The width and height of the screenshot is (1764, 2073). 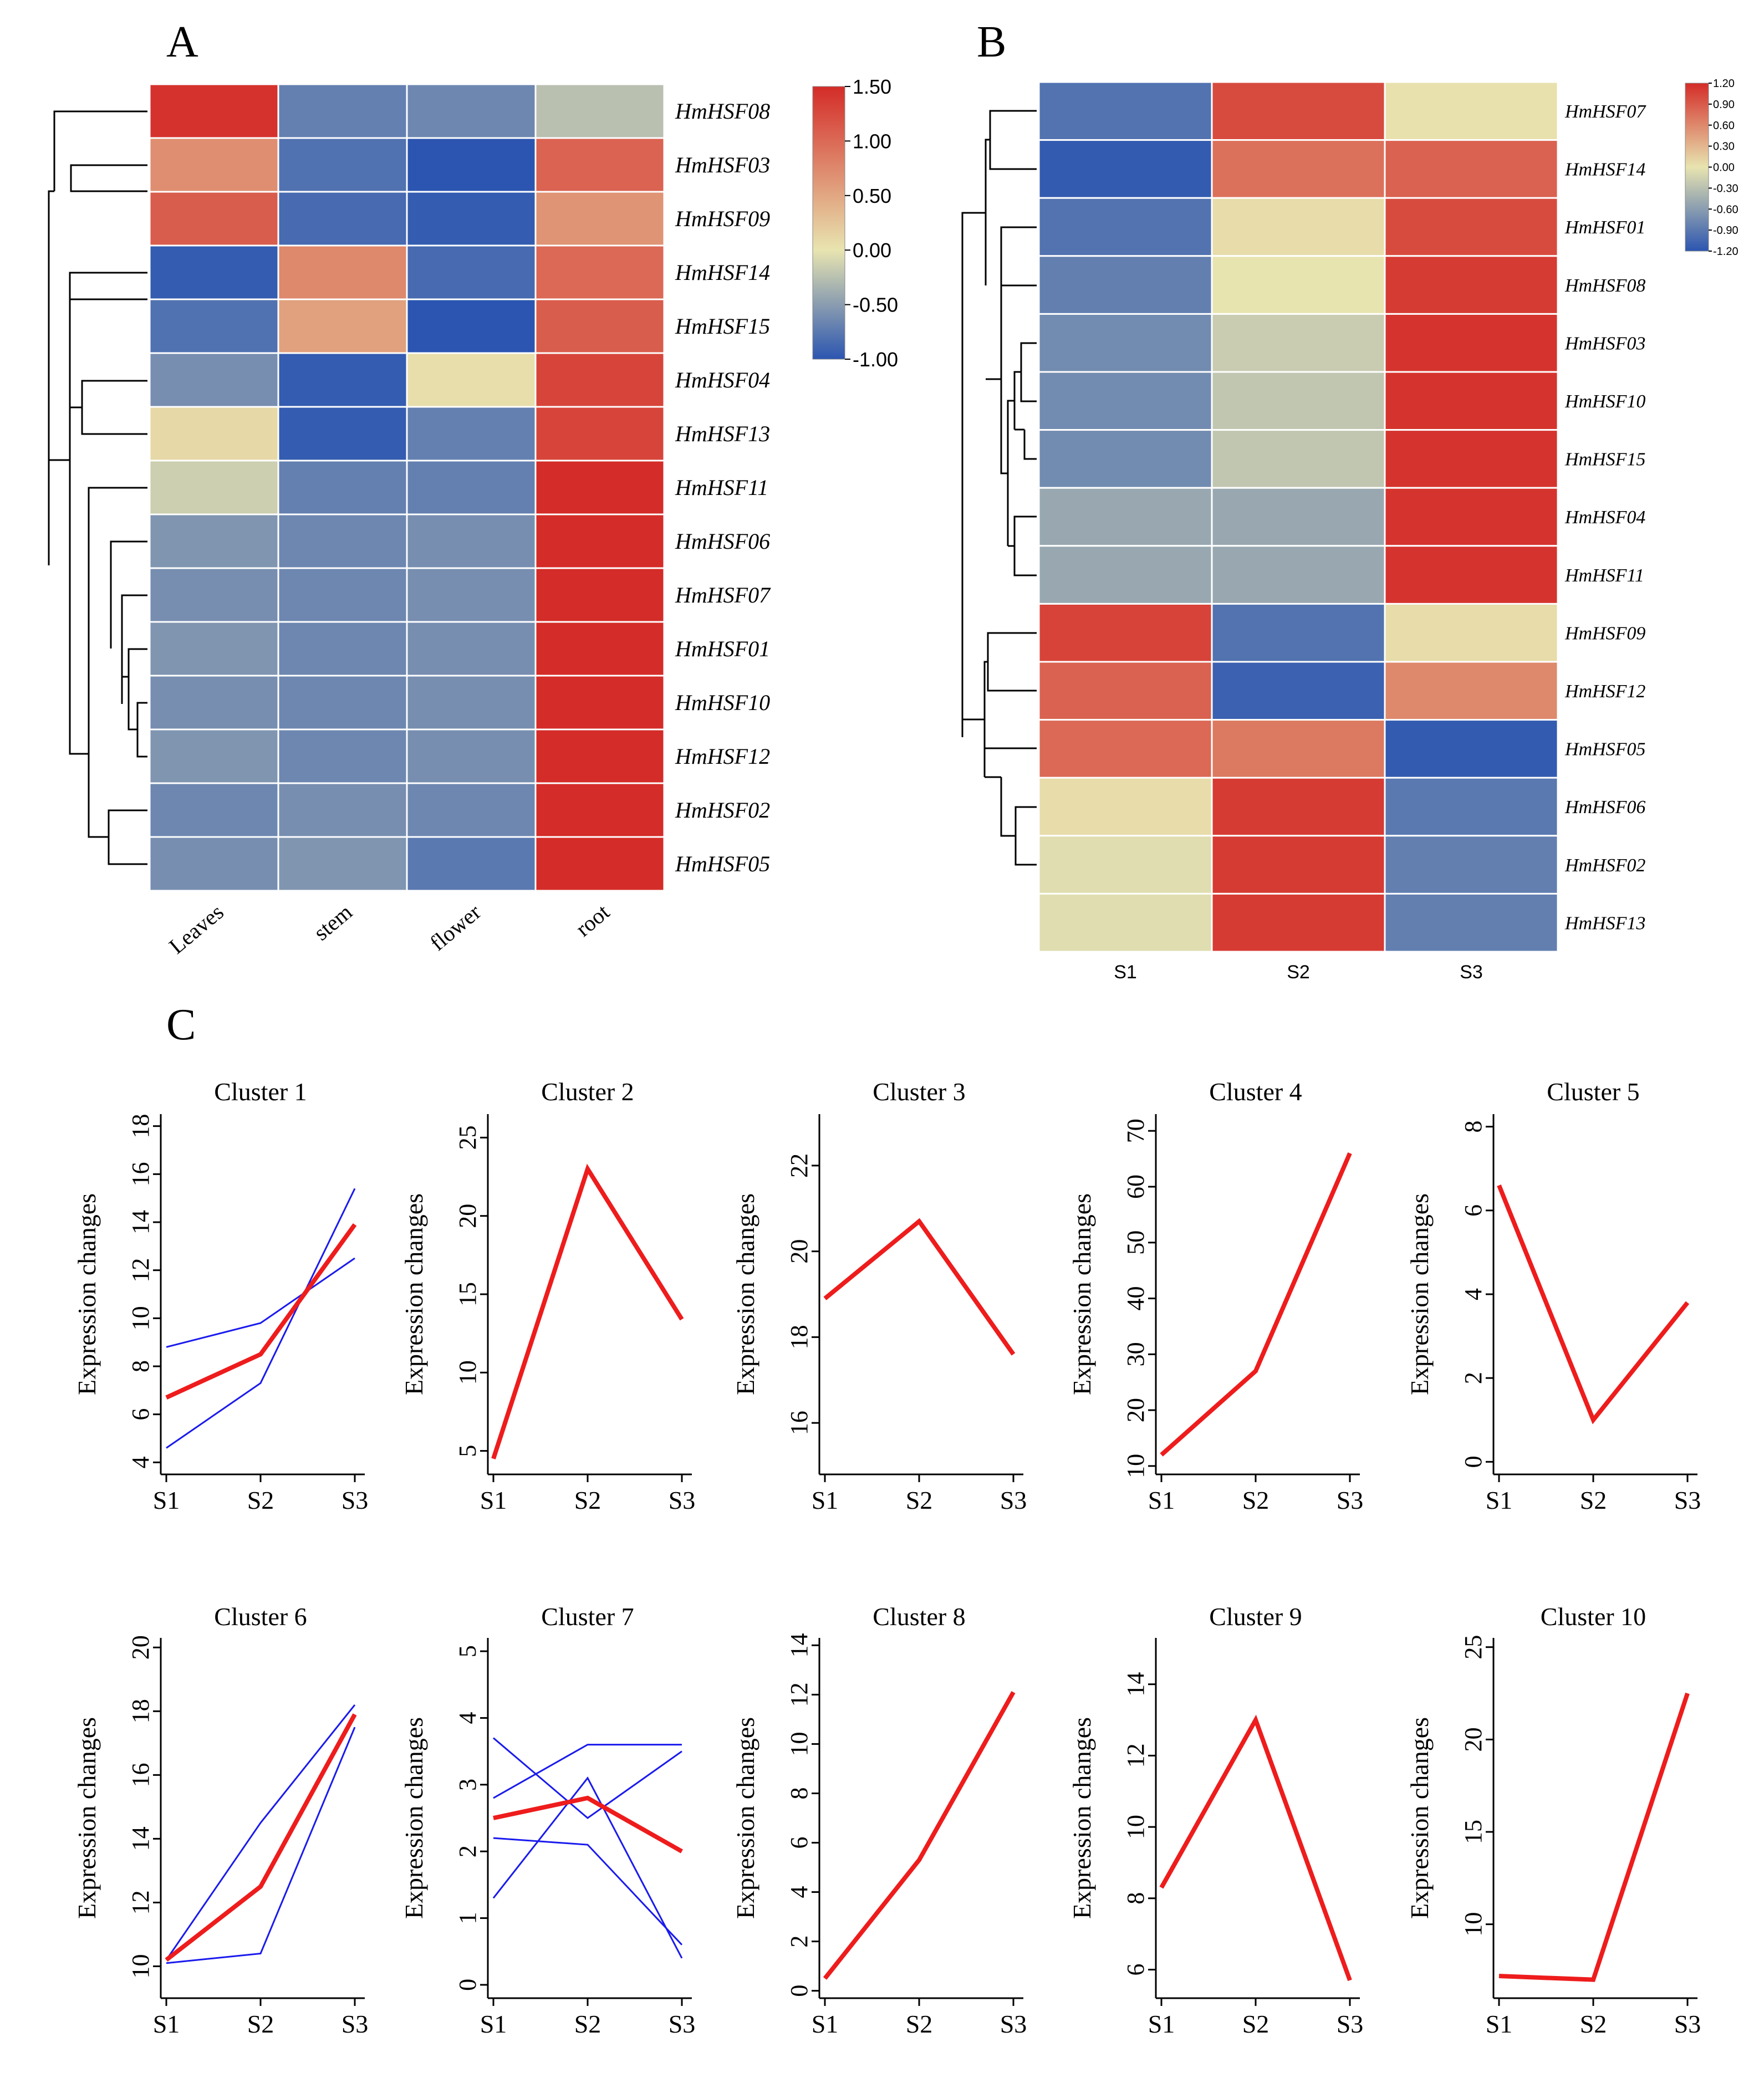 I want to click on heatmap-a-row-label: HmHSF01, so click(x=722, y=649).